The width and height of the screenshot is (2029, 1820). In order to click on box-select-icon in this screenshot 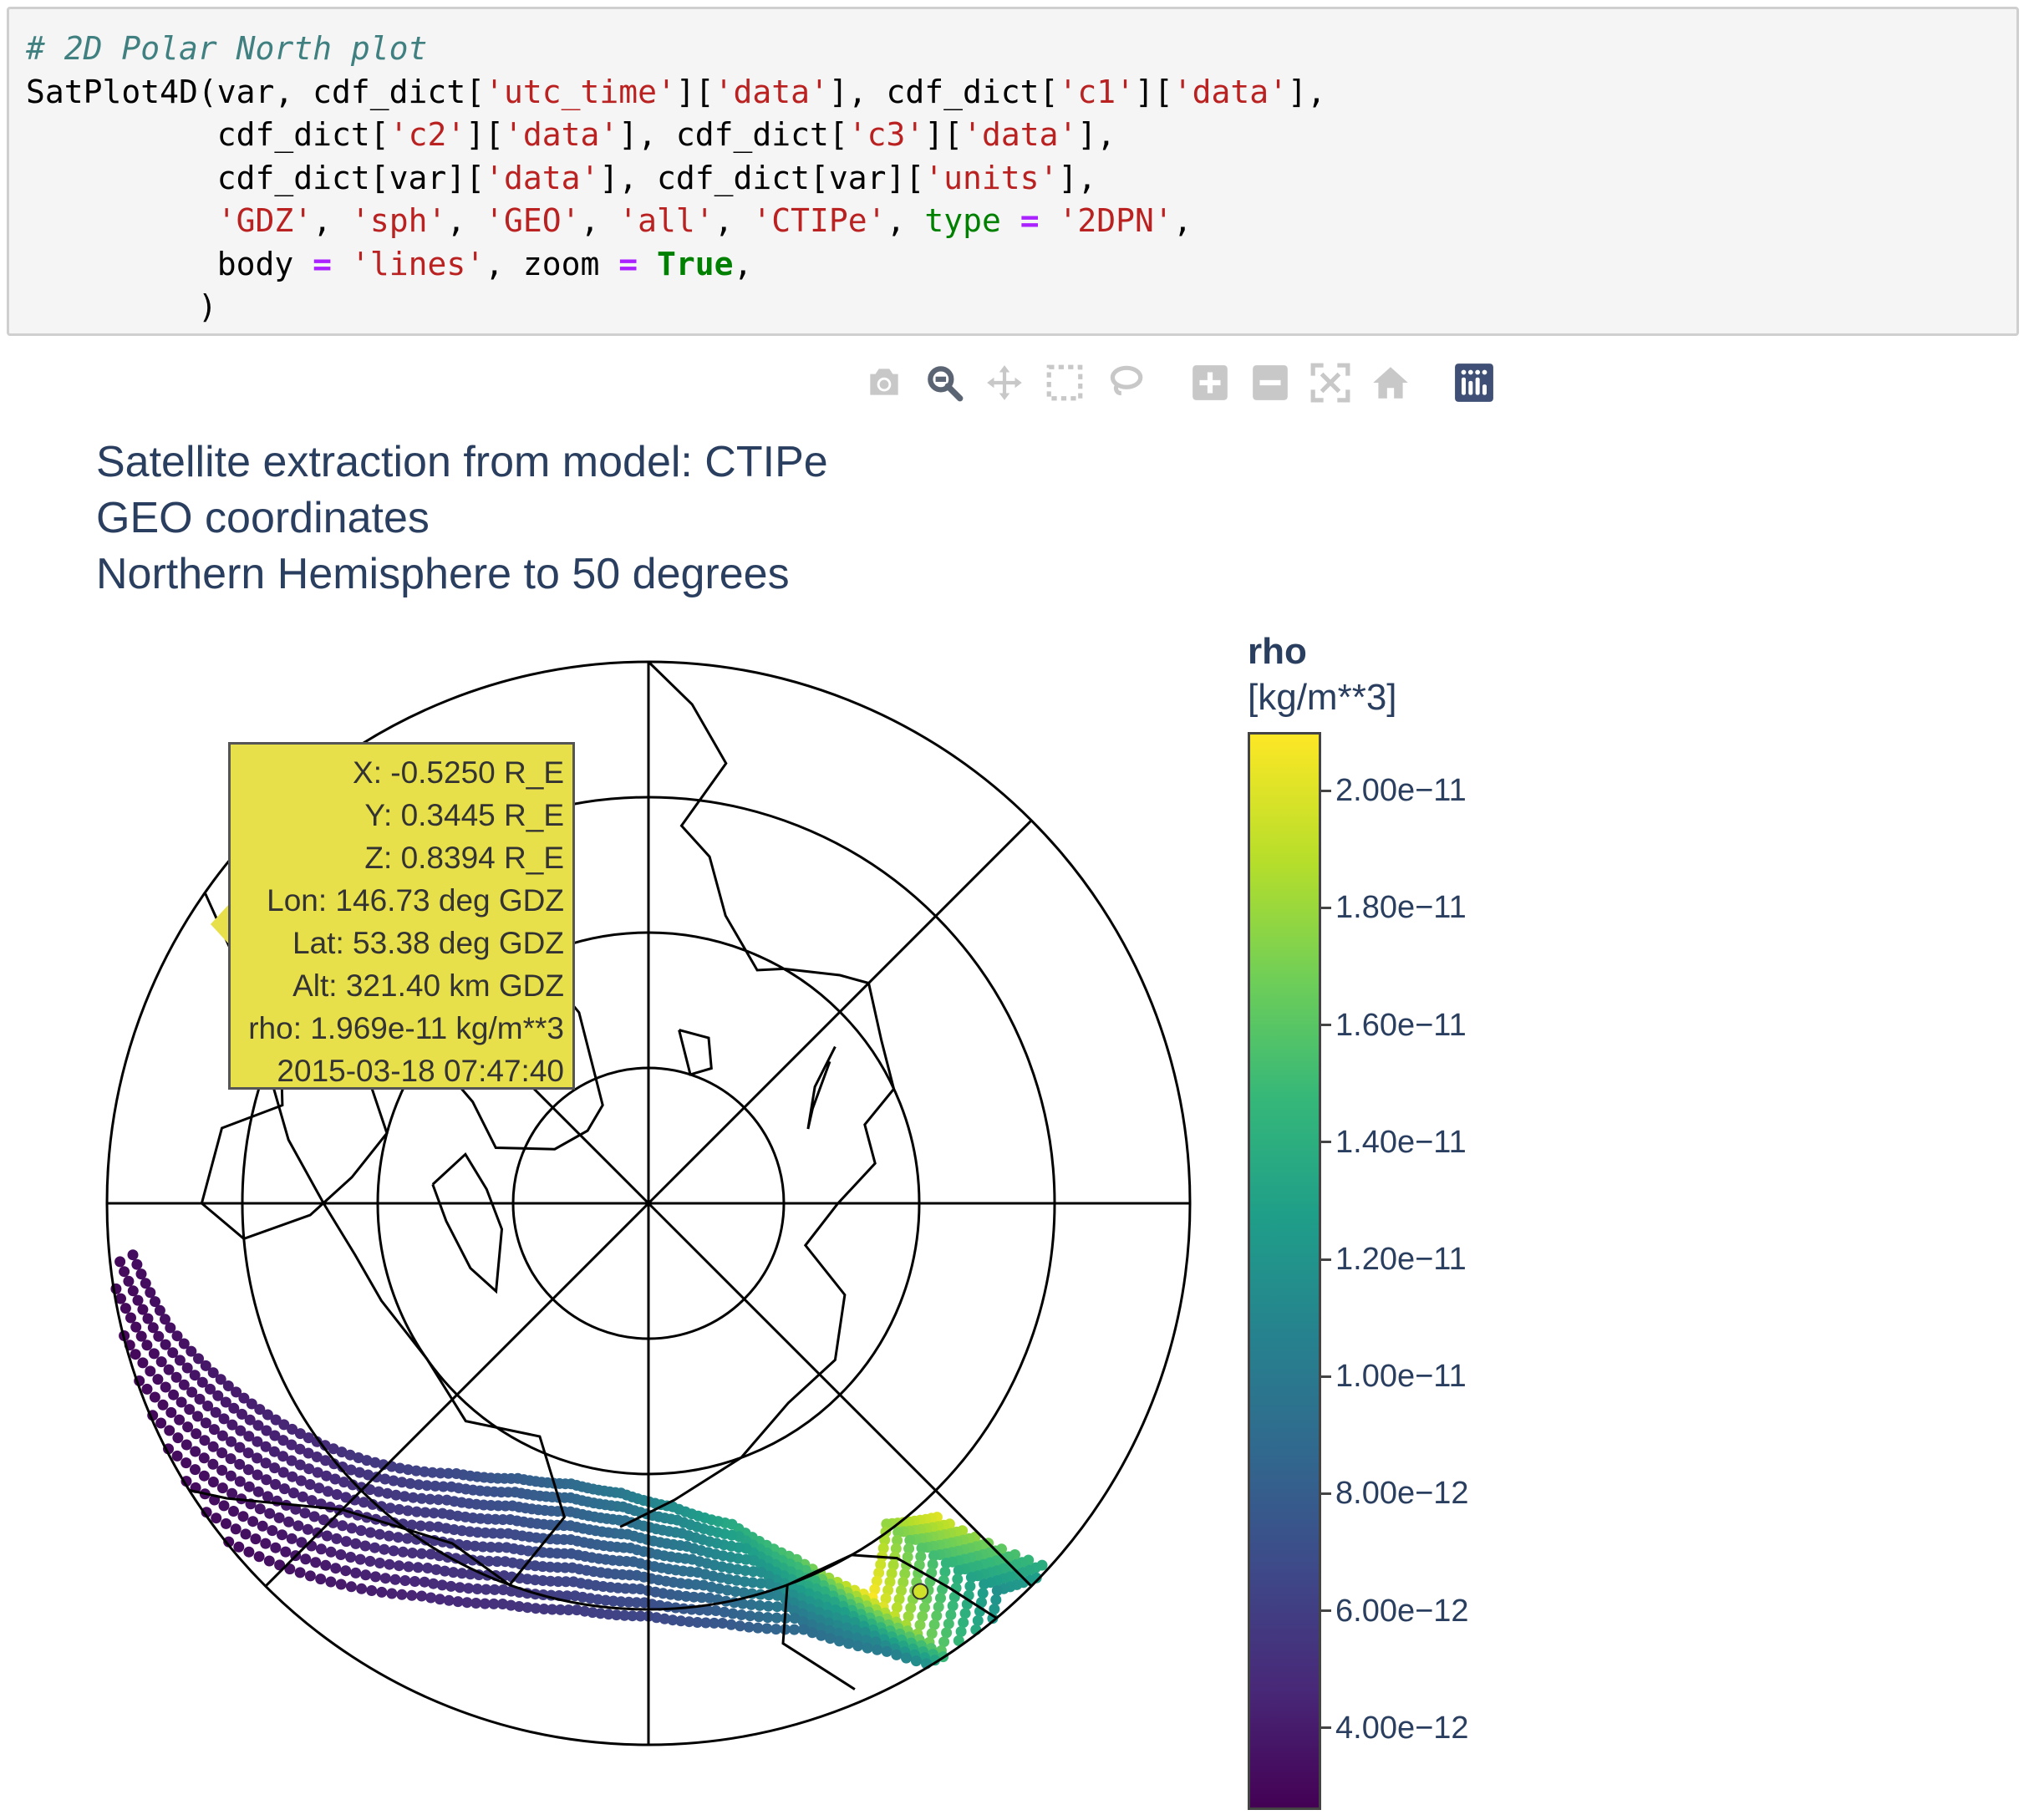, I will do `click(1064, 382)`.